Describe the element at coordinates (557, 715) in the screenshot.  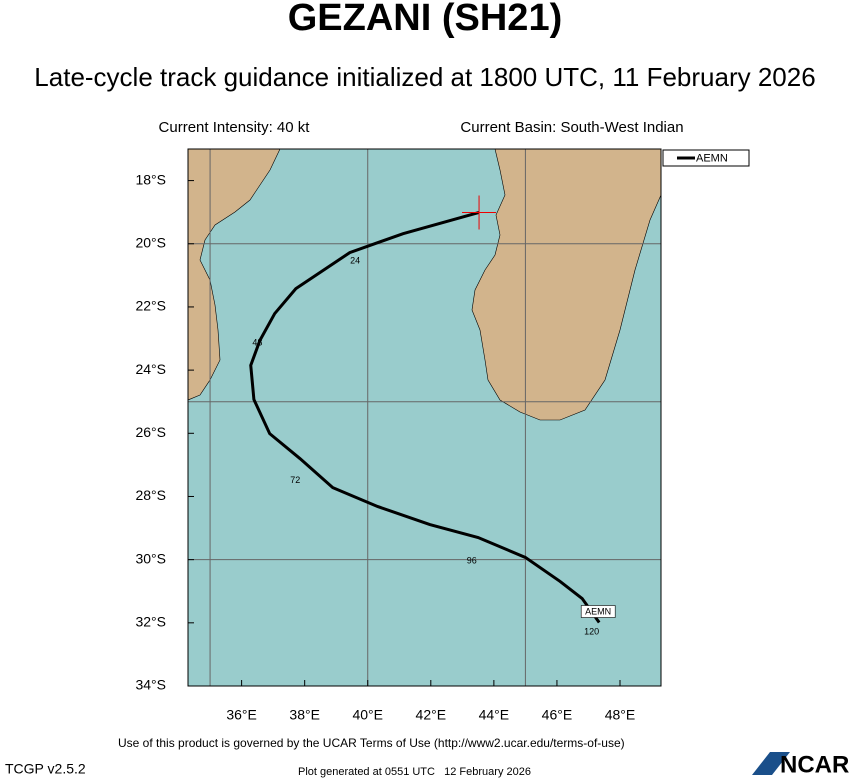
I see `x-tick-label: 46°E` at that location.